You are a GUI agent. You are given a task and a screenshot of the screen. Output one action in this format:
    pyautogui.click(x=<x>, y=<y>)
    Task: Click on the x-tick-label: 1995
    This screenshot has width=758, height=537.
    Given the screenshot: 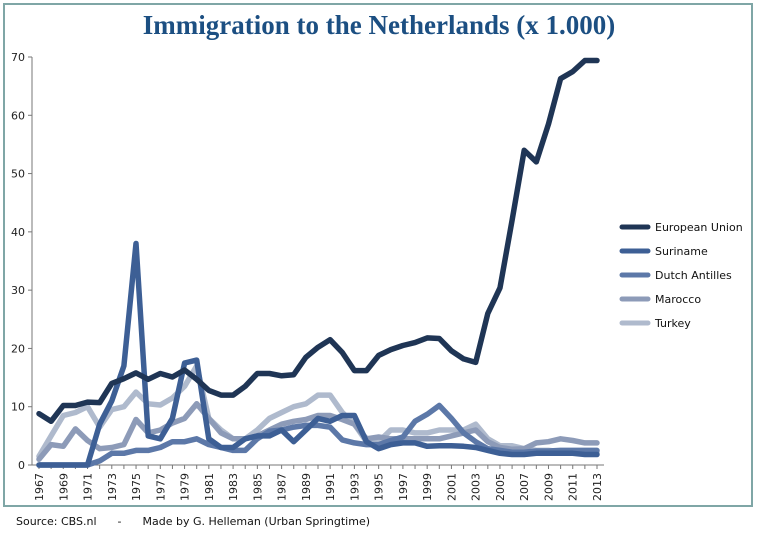 What is the action you would take?
    pyautogui.click(x=379, y=487)
    